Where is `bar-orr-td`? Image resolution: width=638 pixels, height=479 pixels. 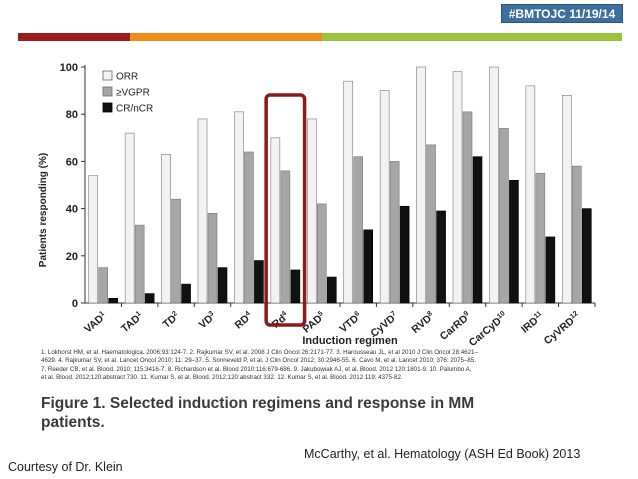
bar-orr-td is located at coordinates (166, 229).